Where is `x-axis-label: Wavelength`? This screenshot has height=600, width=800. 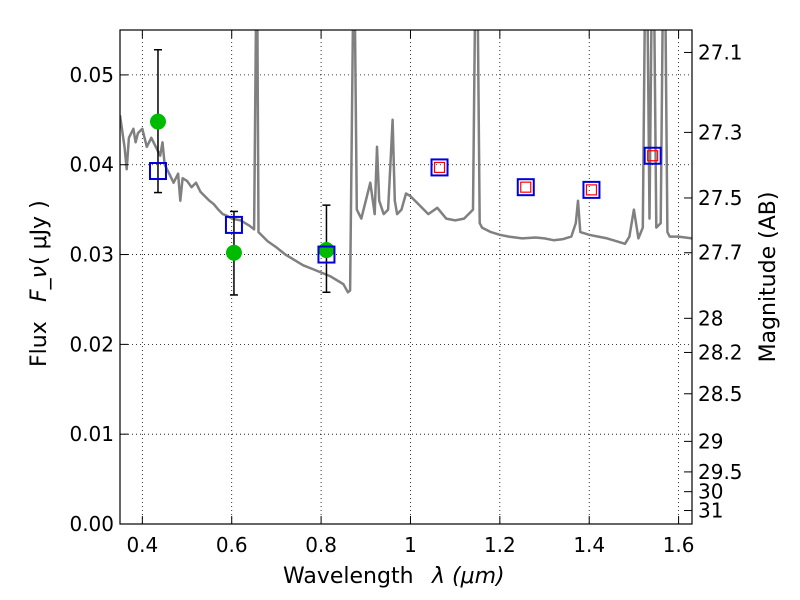 x-axis-label: Wavelength is located at coordinates (348, 576).